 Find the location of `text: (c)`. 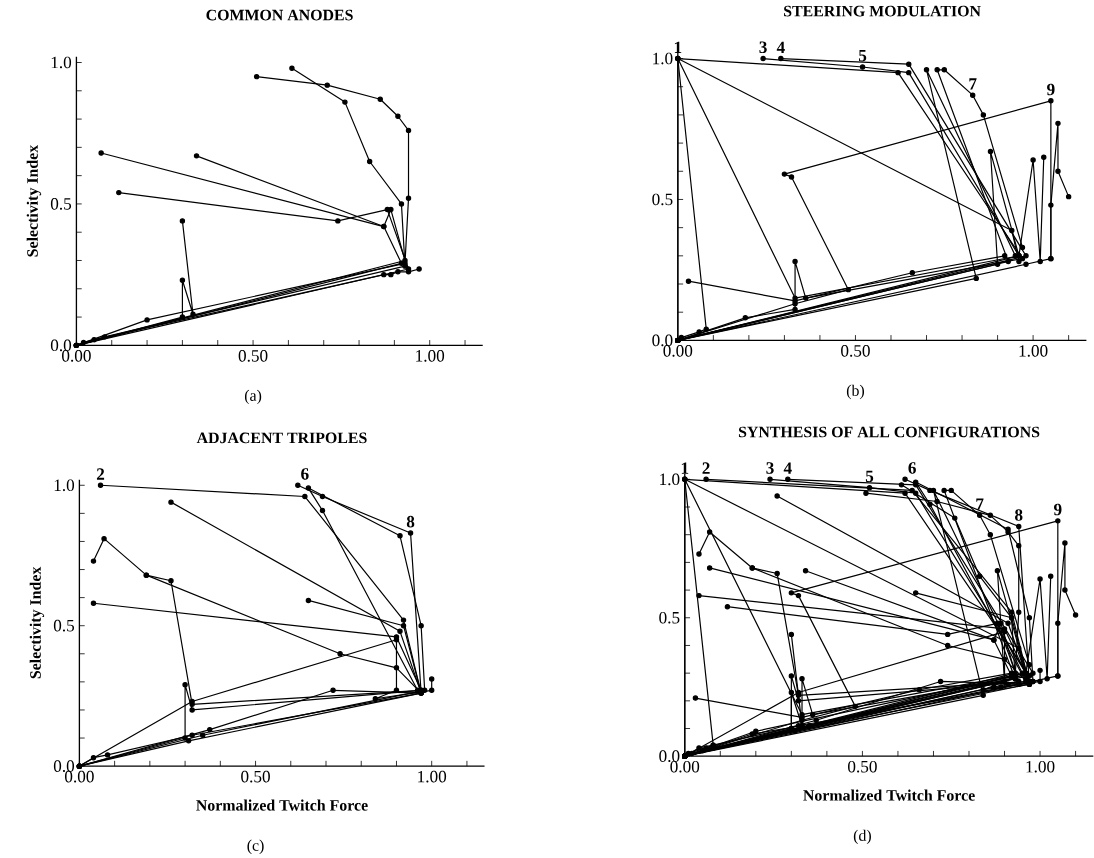

text: (c) is located at coordinates (255, 846).